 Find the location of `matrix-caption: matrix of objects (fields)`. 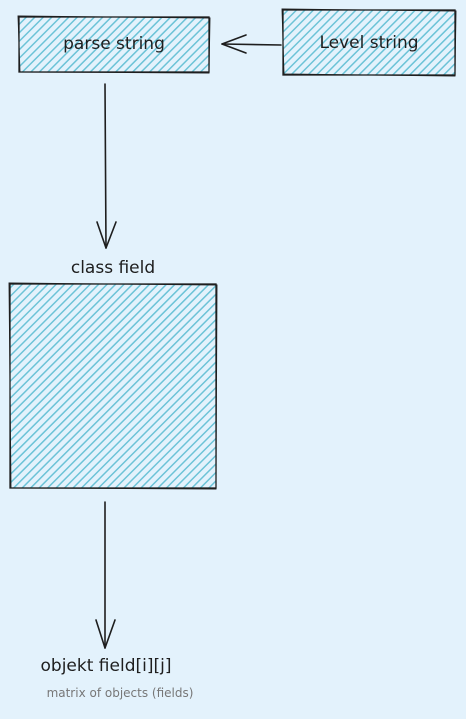

matrix-caption: matrix of objects (fields) is located at coordinates (120, 693).